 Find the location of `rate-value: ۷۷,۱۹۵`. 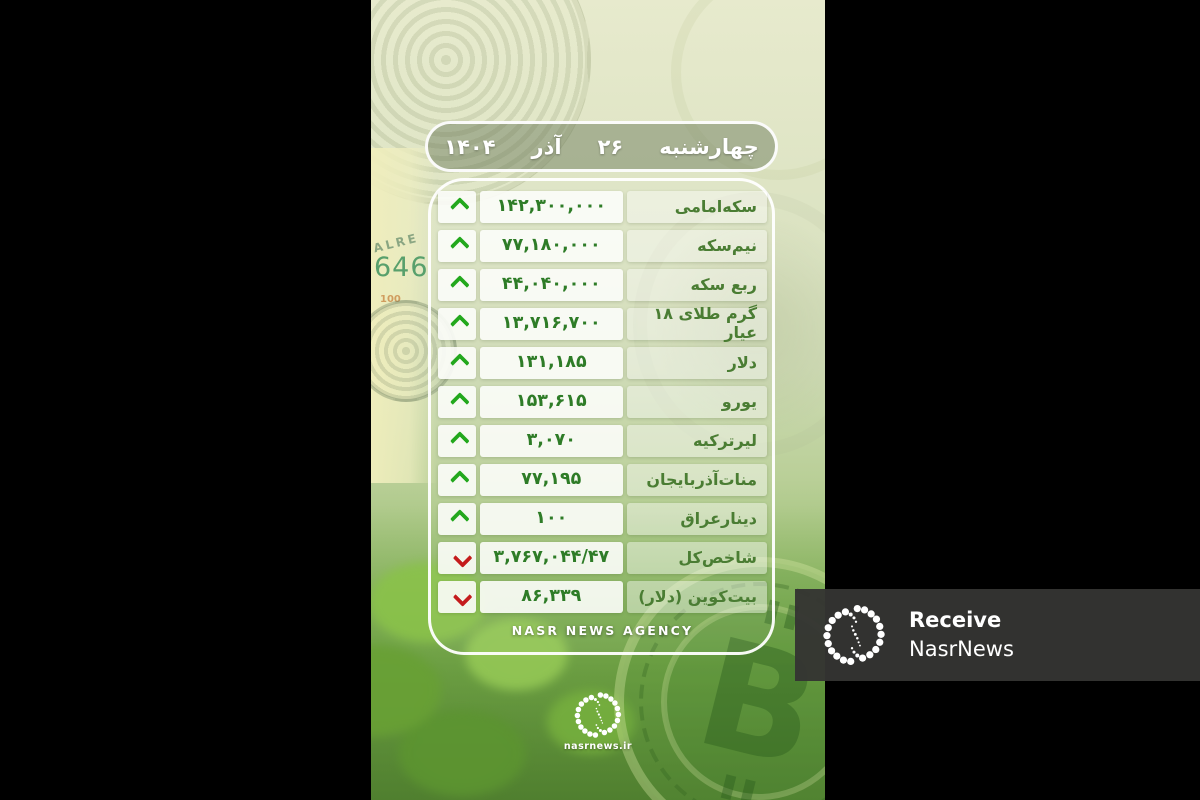

rate-value: ۷۷,۱۹۵ is located at coordinates (551, 479).